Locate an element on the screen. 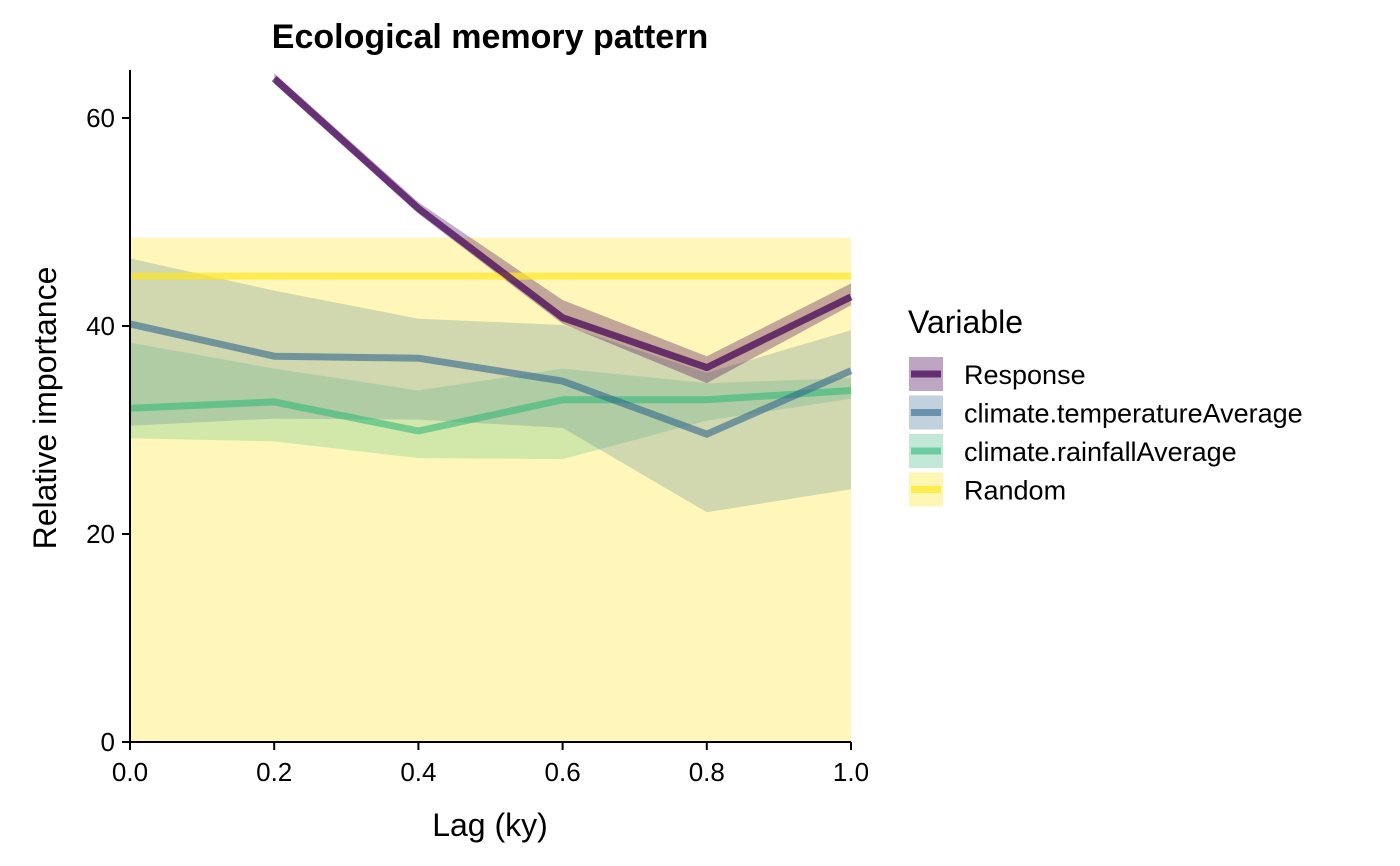 This screenshot has width=1400, height=866. y-tick-label-0: 0 is located at coordinates (108, 742).